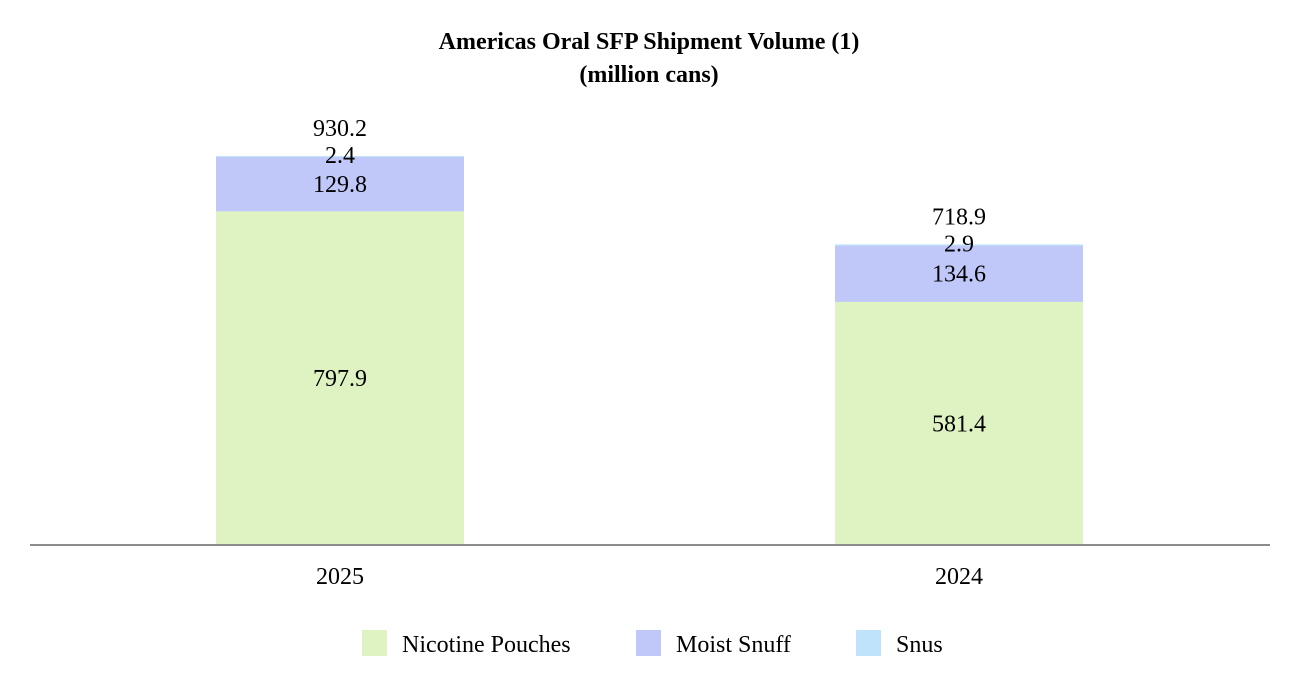 The height and width of the screenshot is (700, 1300). What do you see at coordinates (733, 645) in the screenshot?
I see `legend-label-moist-snuff: Moist Snuff` at bounding box center [733, 645].